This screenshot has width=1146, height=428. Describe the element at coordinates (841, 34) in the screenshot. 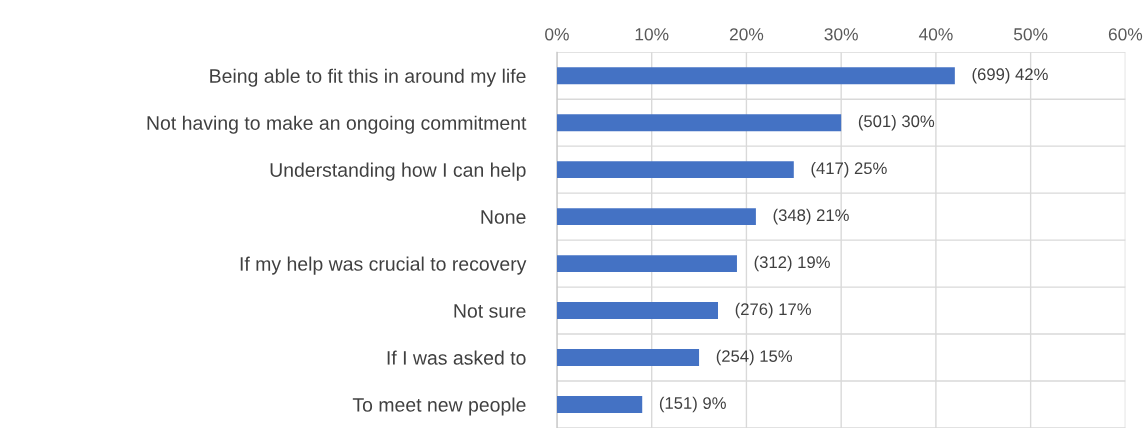

I see `x-tick-label: 30%` at that location.